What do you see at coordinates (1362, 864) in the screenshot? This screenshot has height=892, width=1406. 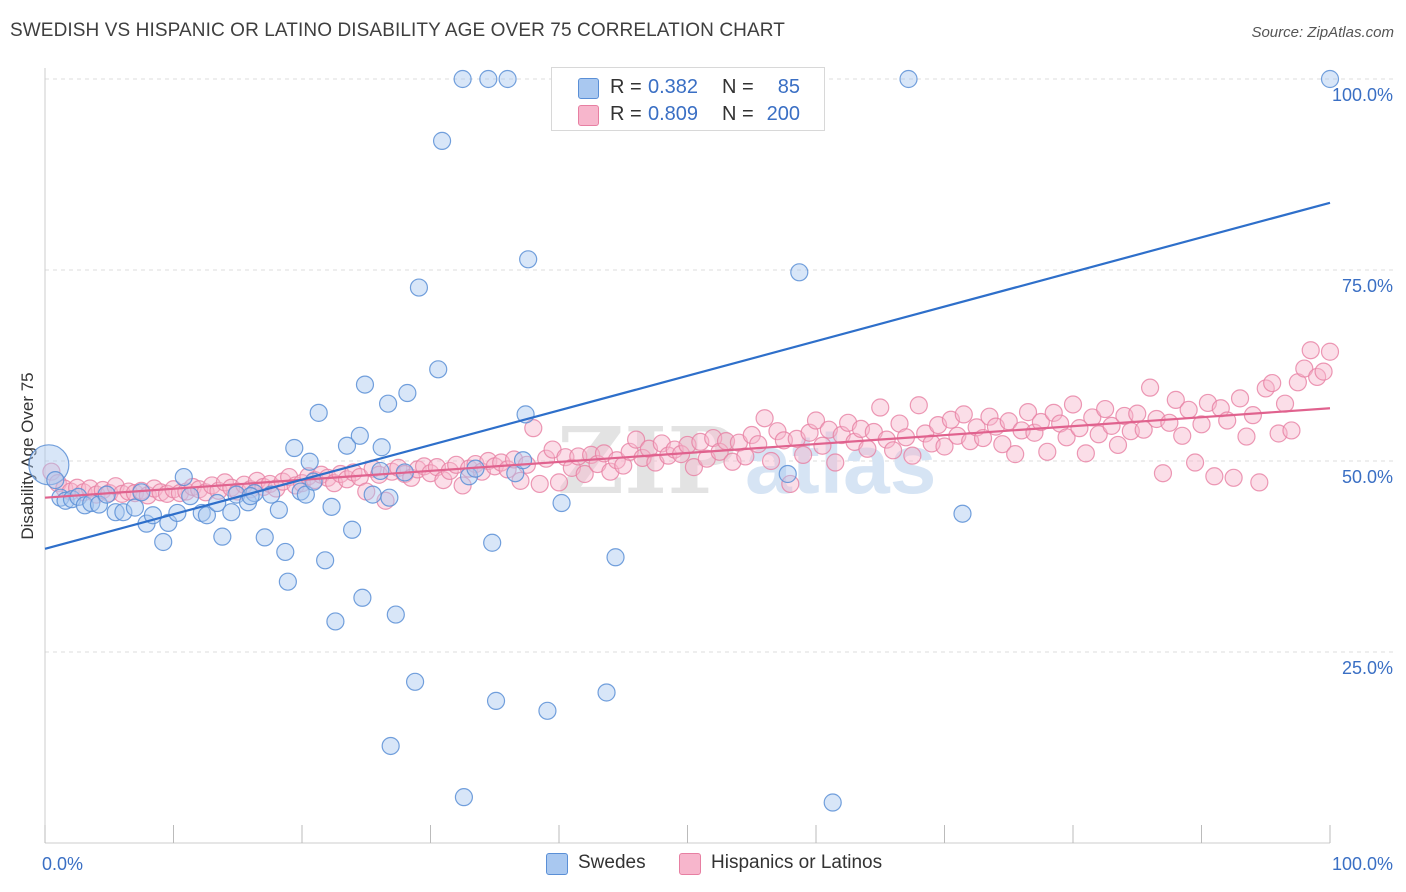 I see `x-tick-label: 100.0%` at bounding box center [1362, 864].